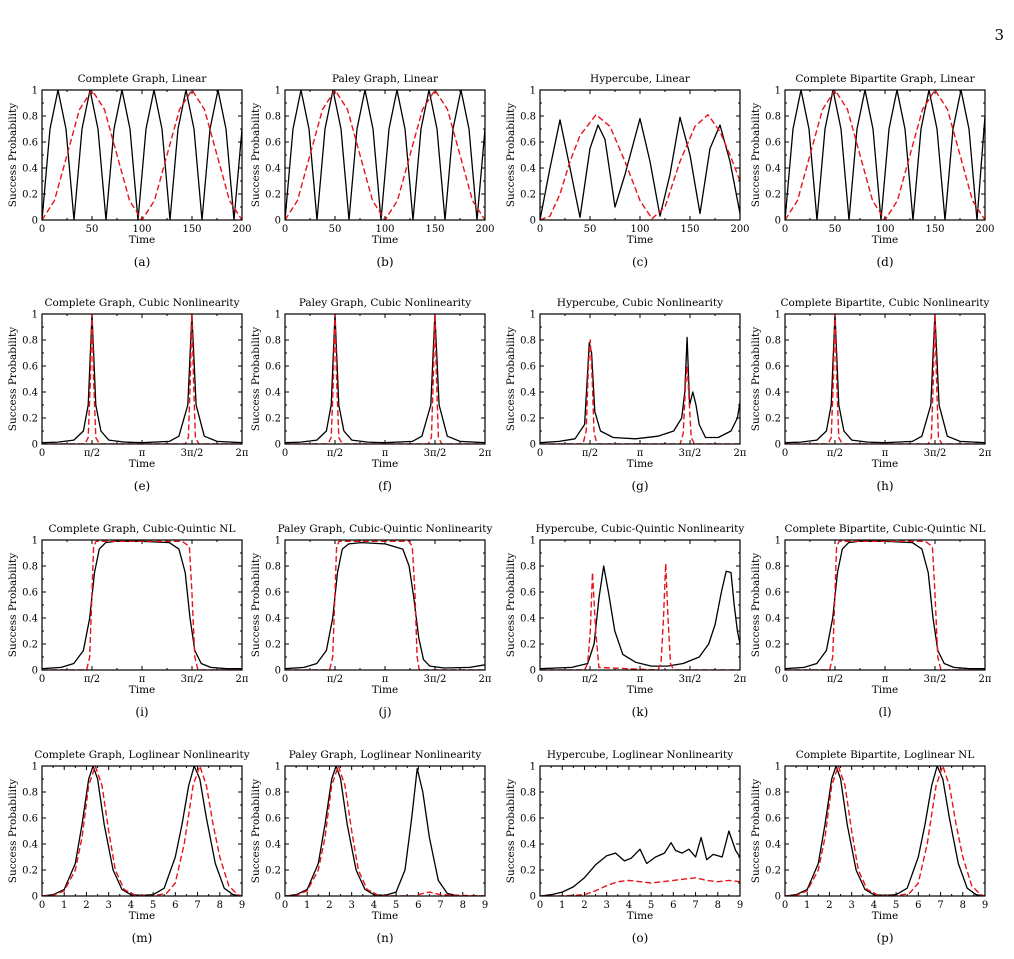 This screenshot has height=959, width=1014. What do you see at coordinates (884, 229) in the screenshot?
I see `x-tick-label: 100` at bounding box center [884, 229].